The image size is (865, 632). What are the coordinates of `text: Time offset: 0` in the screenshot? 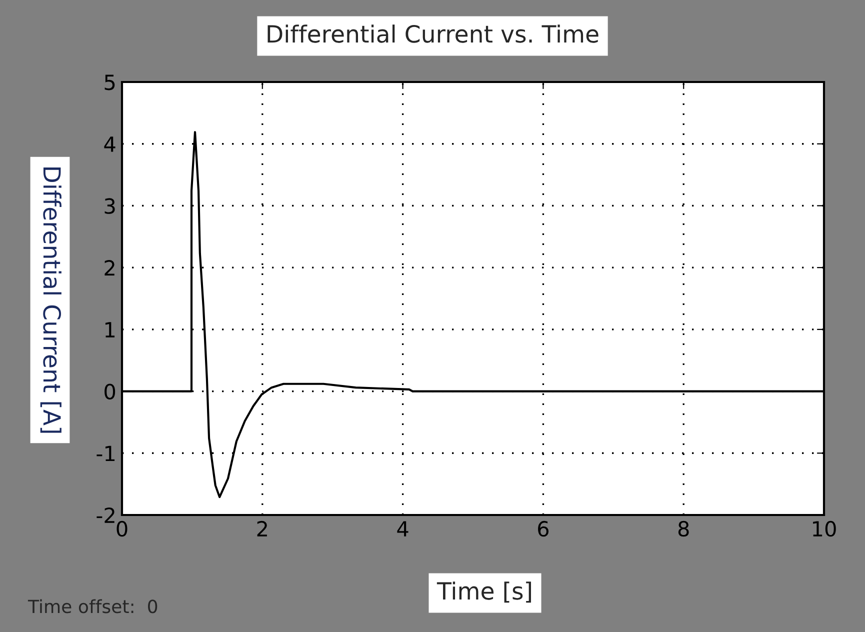 It's located at (93, 606).